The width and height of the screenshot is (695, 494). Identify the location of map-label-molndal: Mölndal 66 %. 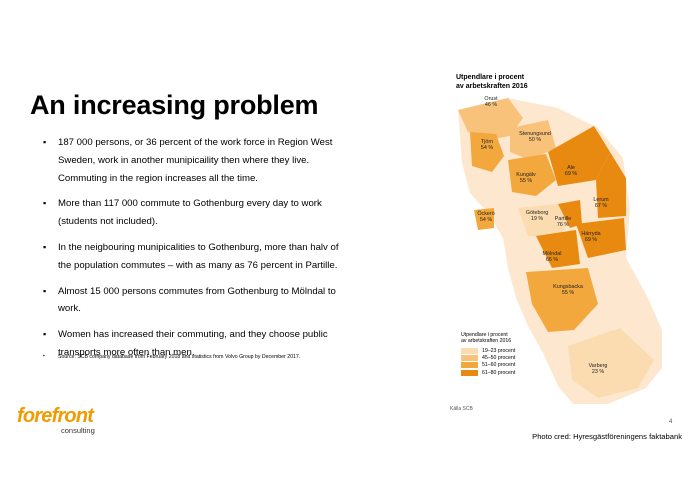
(552, 257).